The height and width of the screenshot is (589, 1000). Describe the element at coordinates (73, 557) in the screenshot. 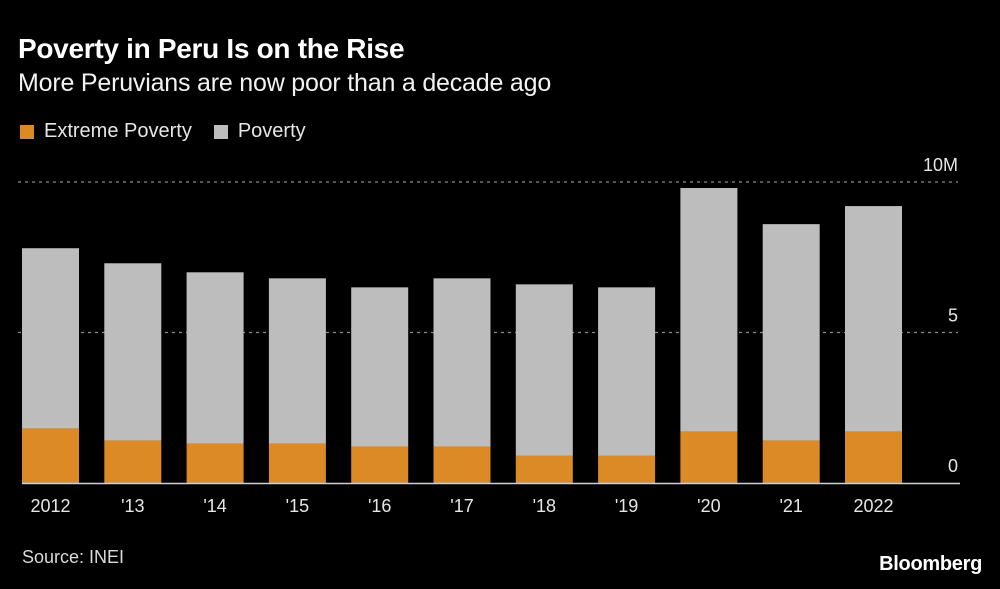

I see `source-note: Source: INEI` at that location.